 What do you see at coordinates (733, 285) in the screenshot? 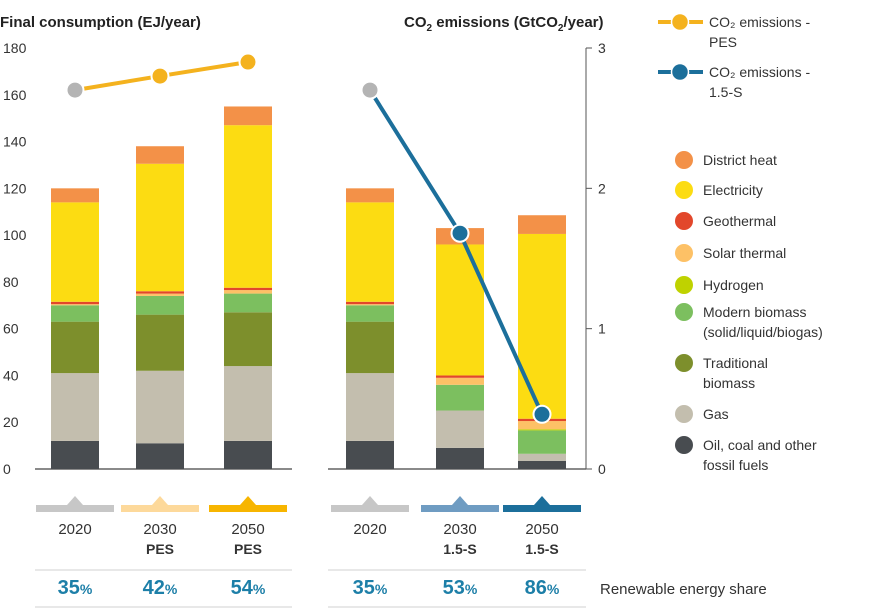
I see `legend-label: Hydrogen` at bounding box center [733, 285].